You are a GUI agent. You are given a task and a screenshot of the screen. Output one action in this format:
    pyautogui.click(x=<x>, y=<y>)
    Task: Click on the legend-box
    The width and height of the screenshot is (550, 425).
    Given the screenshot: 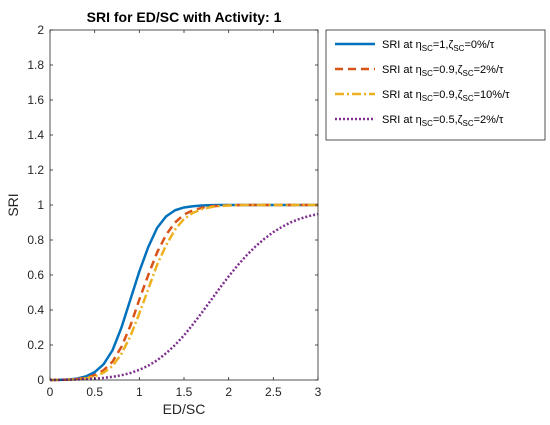 What is the action you would take?
    pyautogui.click(x=435, y=85)
    